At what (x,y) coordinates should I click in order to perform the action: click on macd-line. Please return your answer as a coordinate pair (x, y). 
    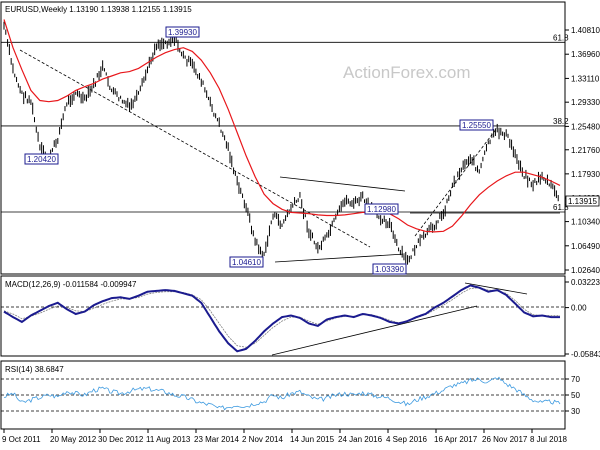
    Looking at the image, I should click on (281, 318).